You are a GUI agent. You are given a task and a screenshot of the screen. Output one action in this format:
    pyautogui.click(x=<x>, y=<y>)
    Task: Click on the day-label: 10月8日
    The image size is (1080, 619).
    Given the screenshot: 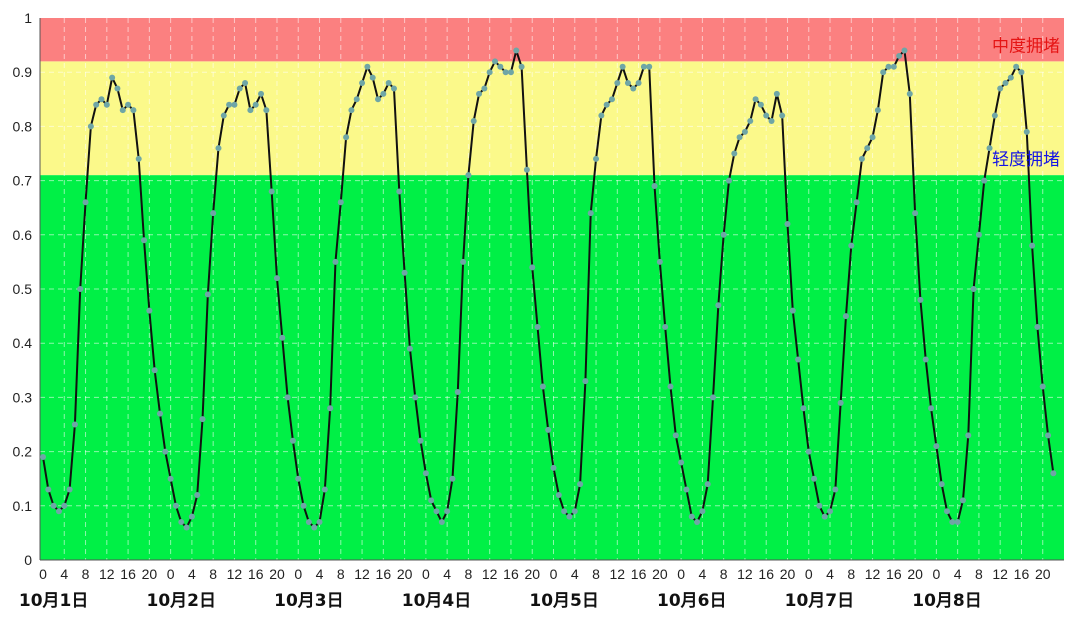 What is the action you would take?
    pyautogui.click(x=947, y=601)
    